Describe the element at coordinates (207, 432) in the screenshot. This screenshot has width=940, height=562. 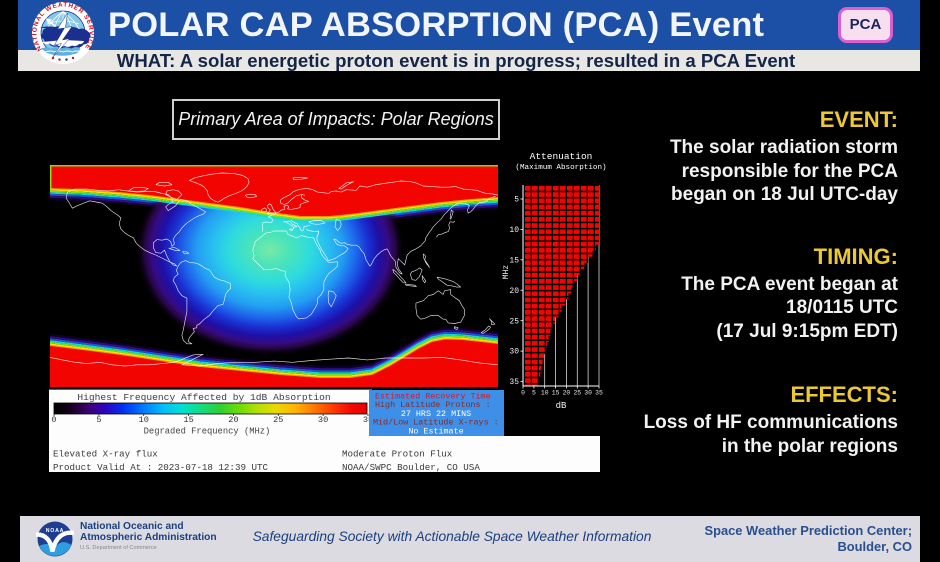
I see `svg-text: Degraded Frequency (MHz)` at that location.